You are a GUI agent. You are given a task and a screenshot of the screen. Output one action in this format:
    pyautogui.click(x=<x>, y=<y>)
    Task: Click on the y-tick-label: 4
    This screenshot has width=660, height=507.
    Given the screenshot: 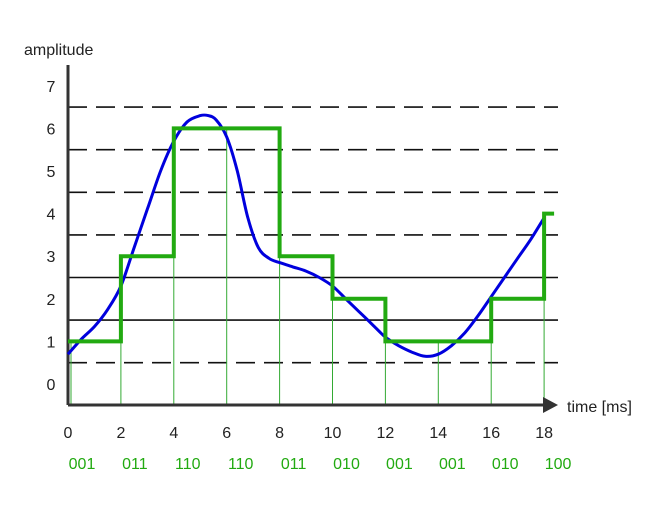 What is the action you would take?
    pyautogui.click(x=51, y=215)
    